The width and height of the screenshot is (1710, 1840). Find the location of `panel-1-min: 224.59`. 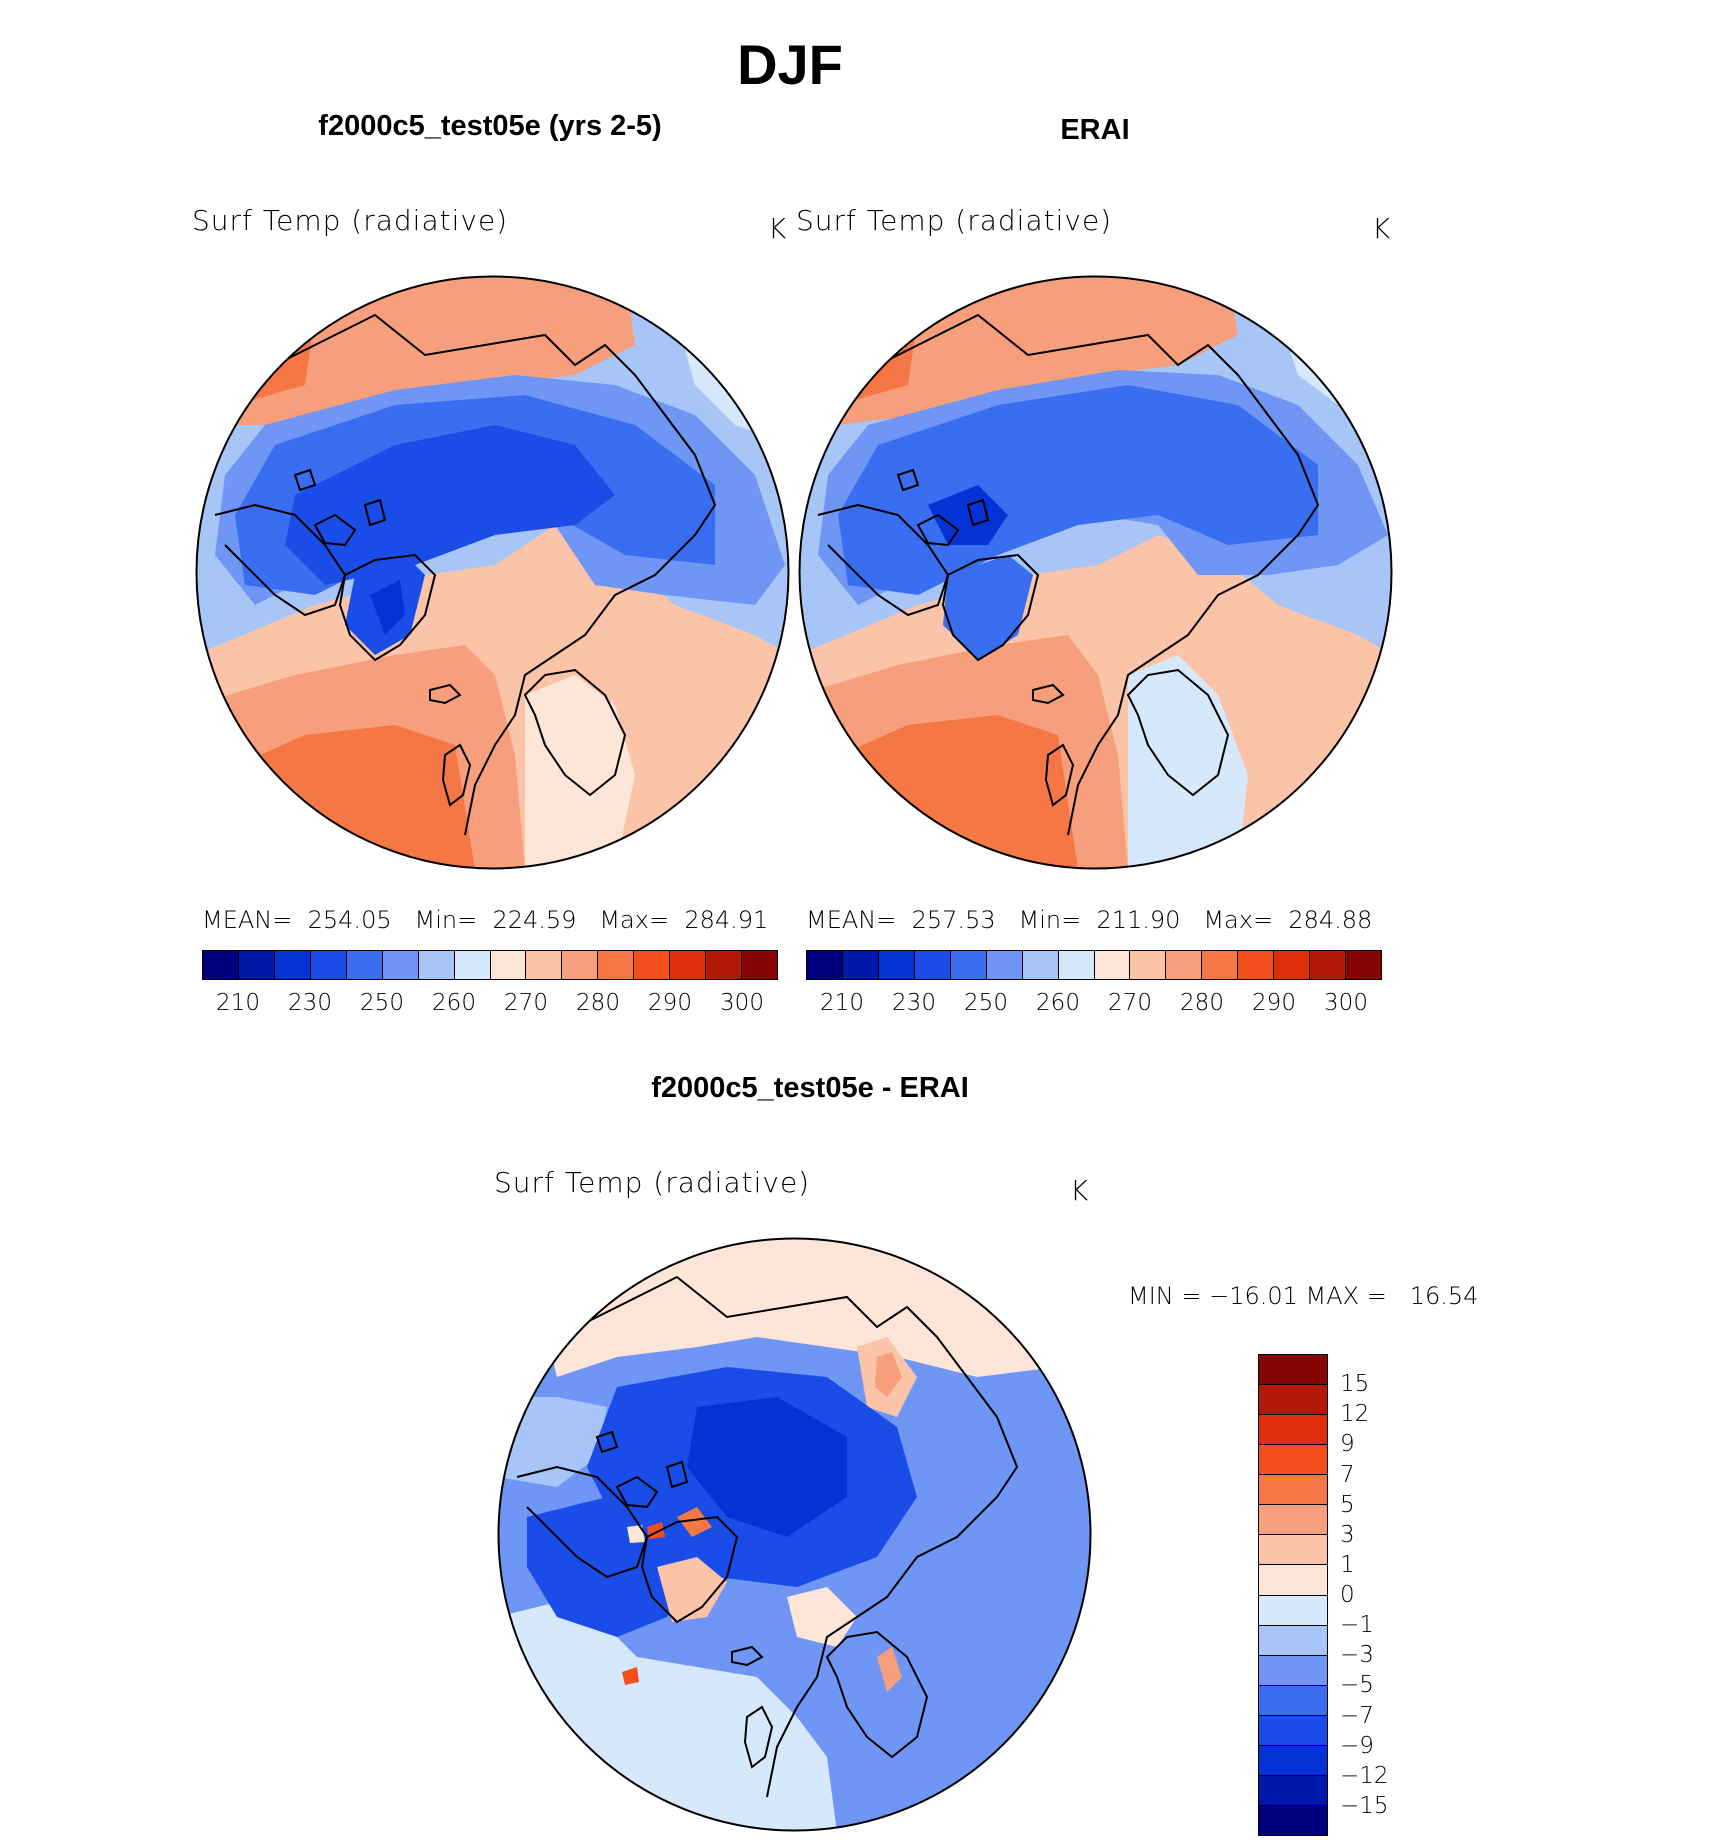

panel-1-min: 224.59 is located at coordinates (534, 920).